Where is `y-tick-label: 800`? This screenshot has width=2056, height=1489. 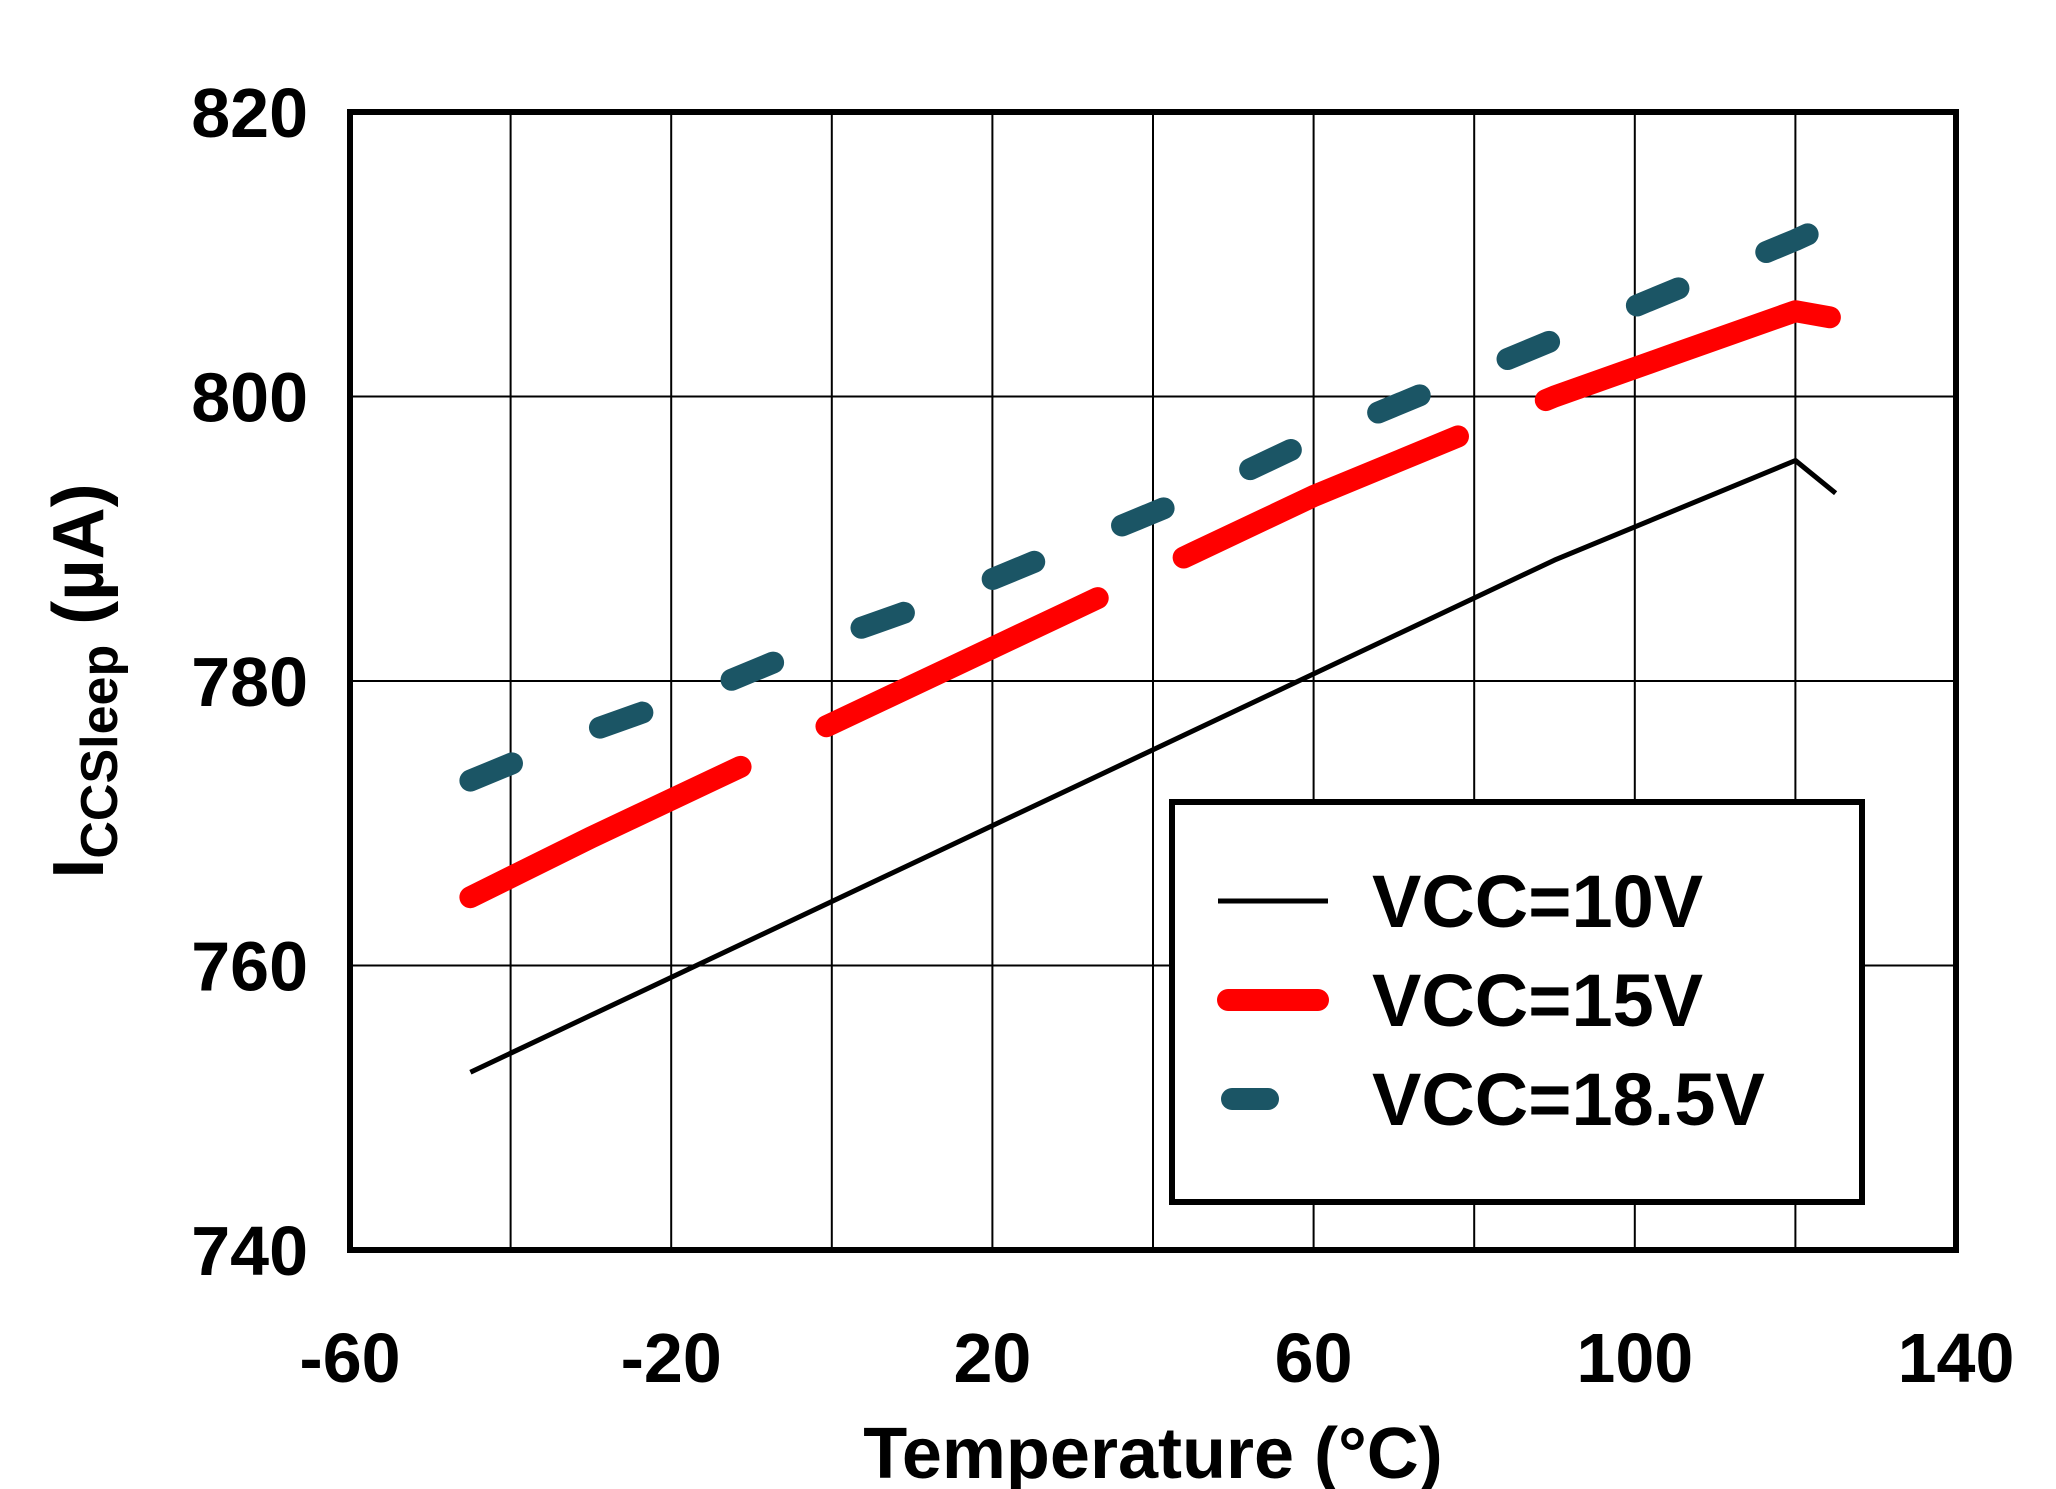
y-tick-label: 800 is located at coordinates (249, 398).